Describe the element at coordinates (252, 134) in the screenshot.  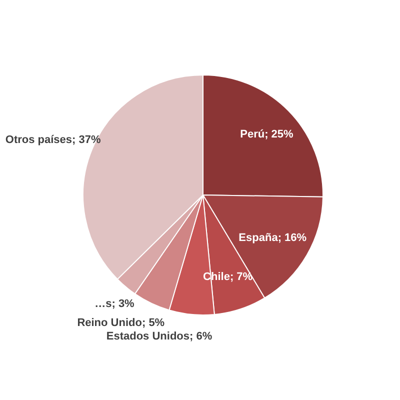
I see `slice-label: Perú` at that location.